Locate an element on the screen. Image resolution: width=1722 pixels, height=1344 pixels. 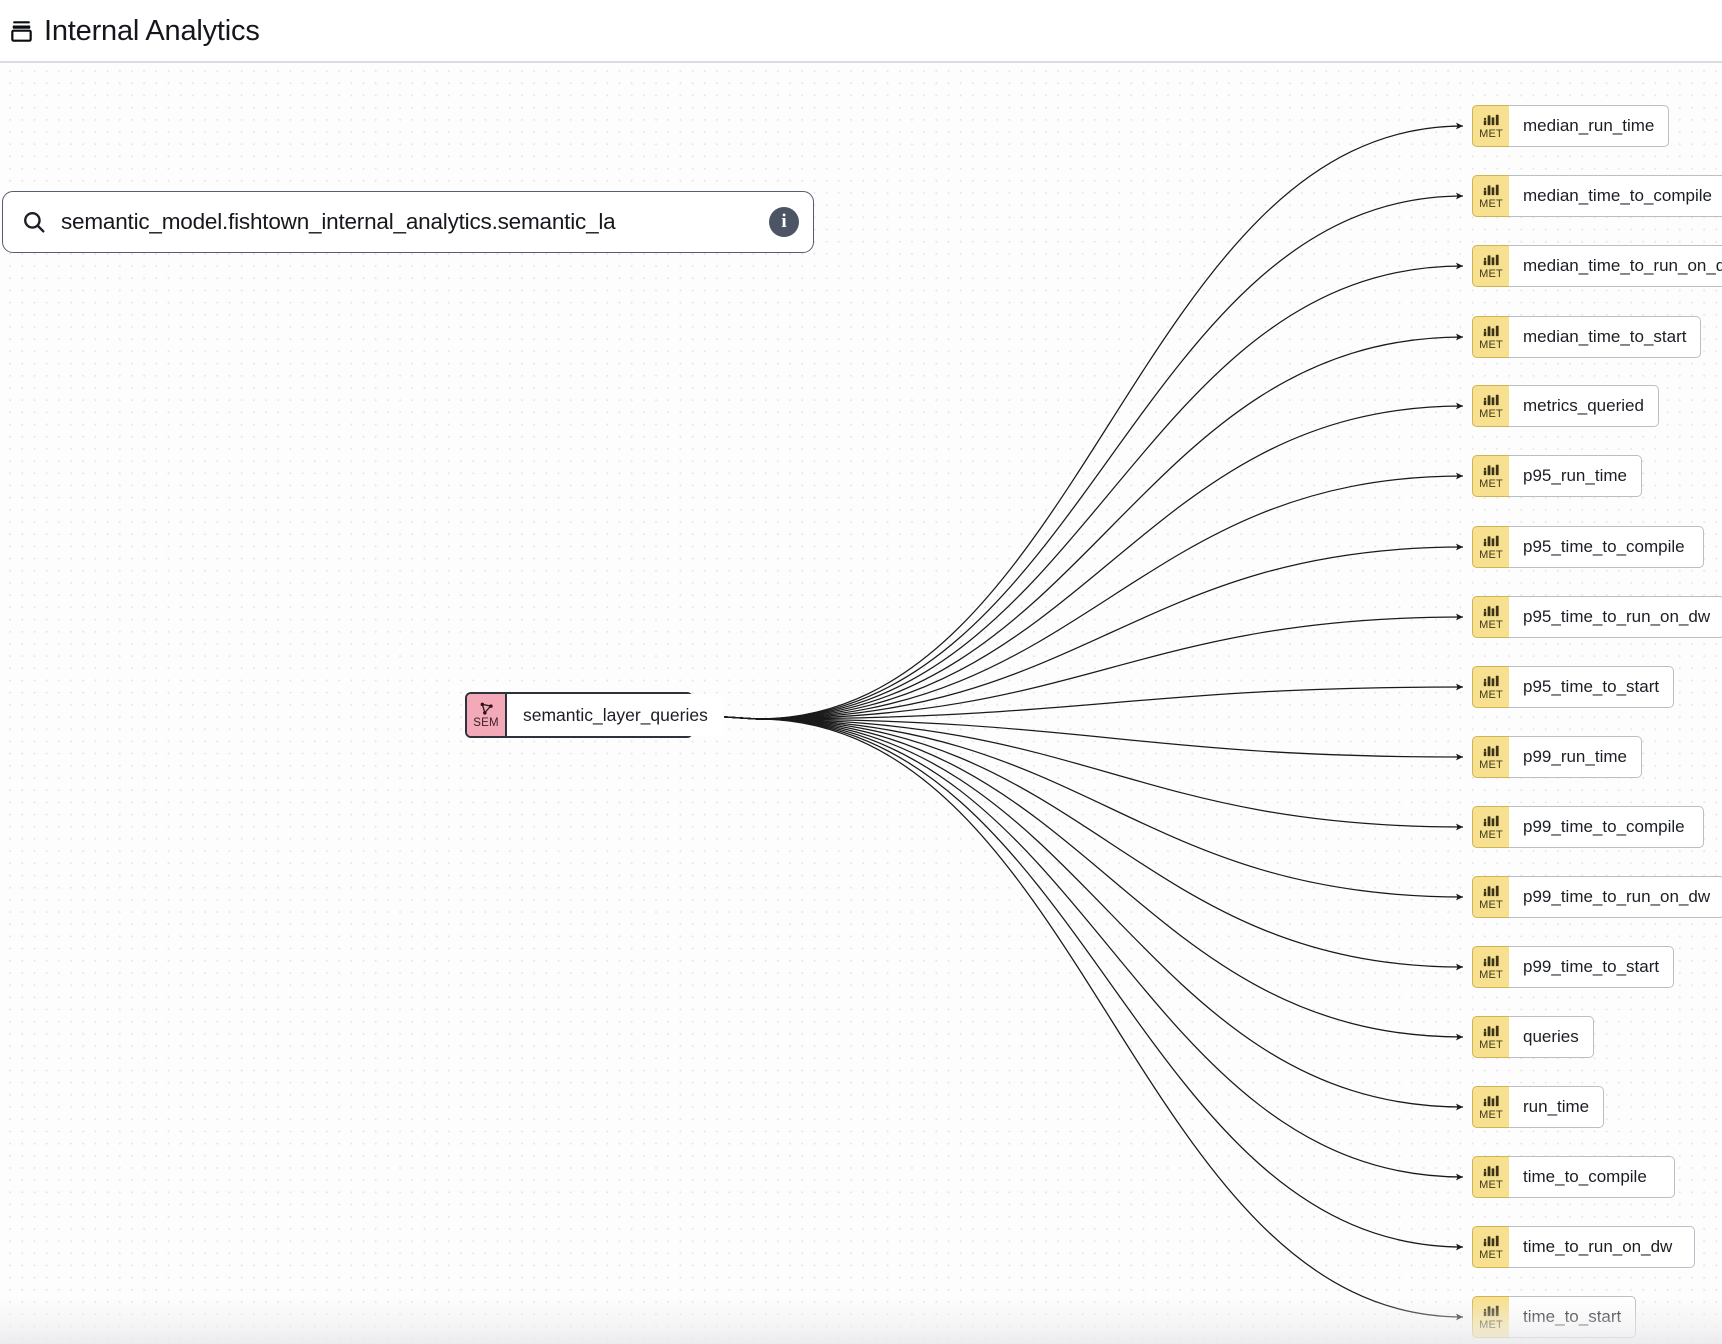
metric-label: time_to_compile is located at coordinates (1592, 1177).